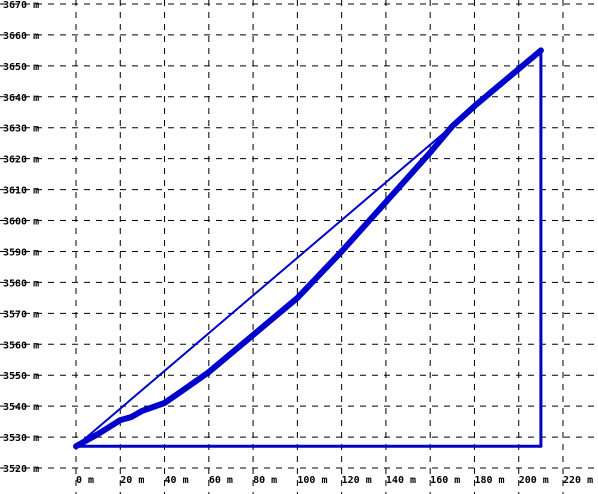 The height and width of the screenshot is (494, 598). What do you see at coordinates (21, 407) in the screenshot?
I see `y-tick-label-3540: 3540 m` at bounding box center [21, 407].